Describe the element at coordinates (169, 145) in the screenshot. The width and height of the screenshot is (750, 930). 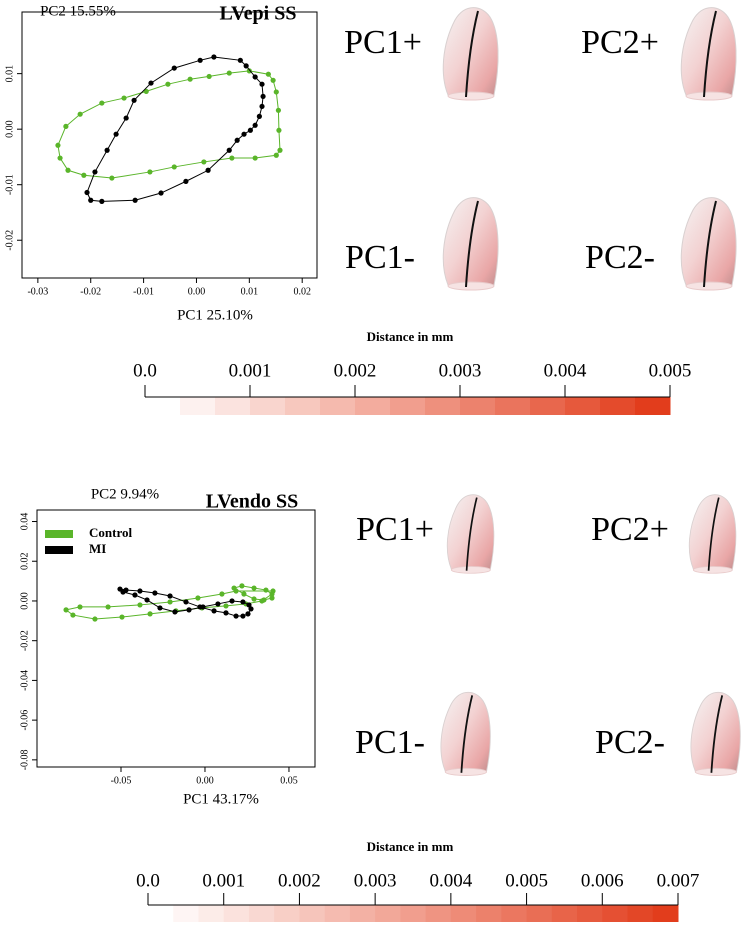
I see `plot-frame` at that location.